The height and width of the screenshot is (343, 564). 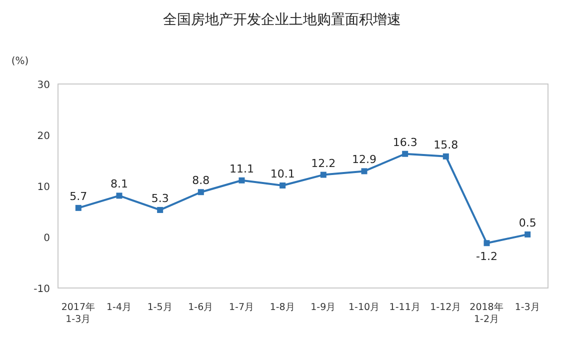 I want to click on data-label: 12.2, so click(x=323, y=163).